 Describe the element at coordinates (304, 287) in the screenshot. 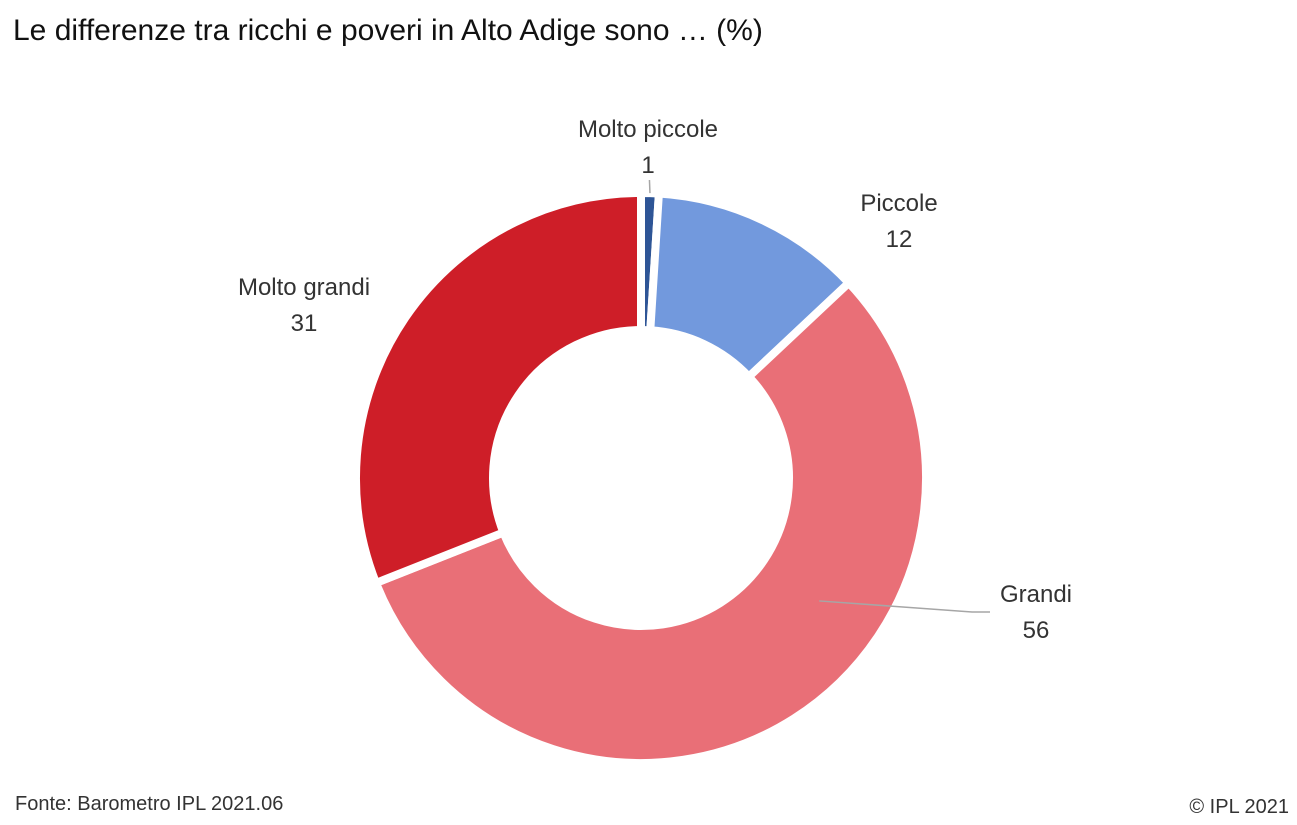

I see `slice-label-name: Molto grandi` at that location.